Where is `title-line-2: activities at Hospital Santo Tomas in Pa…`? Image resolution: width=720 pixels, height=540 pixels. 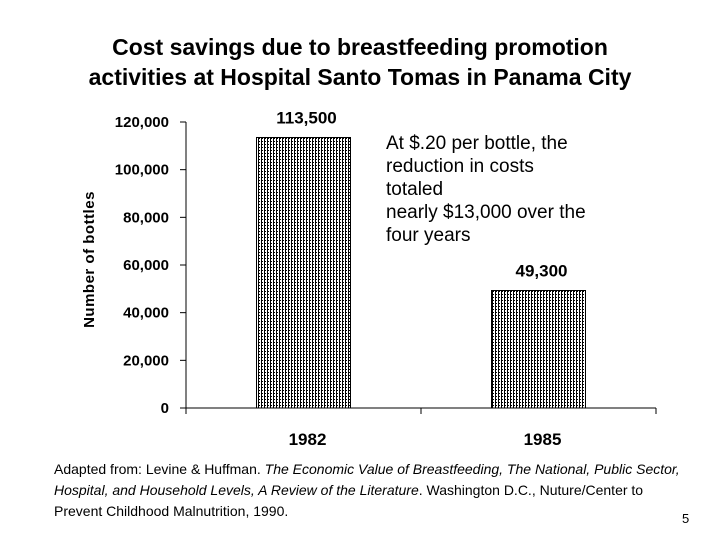
title-line-2: activities at Hospital Santo Tomas in Pa… is located at coordinates (360, 77).